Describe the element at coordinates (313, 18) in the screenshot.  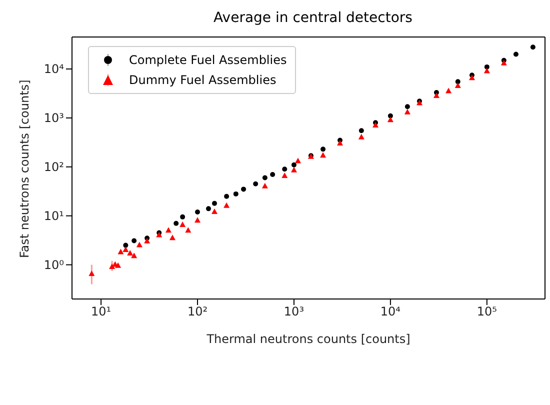
I see `chart-title: Average in central detectors` at that location.